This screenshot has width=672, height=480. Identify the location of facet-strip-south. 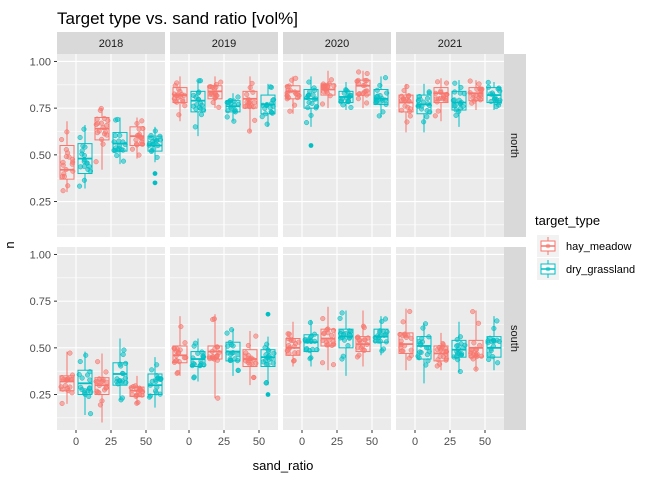
(515, 338).